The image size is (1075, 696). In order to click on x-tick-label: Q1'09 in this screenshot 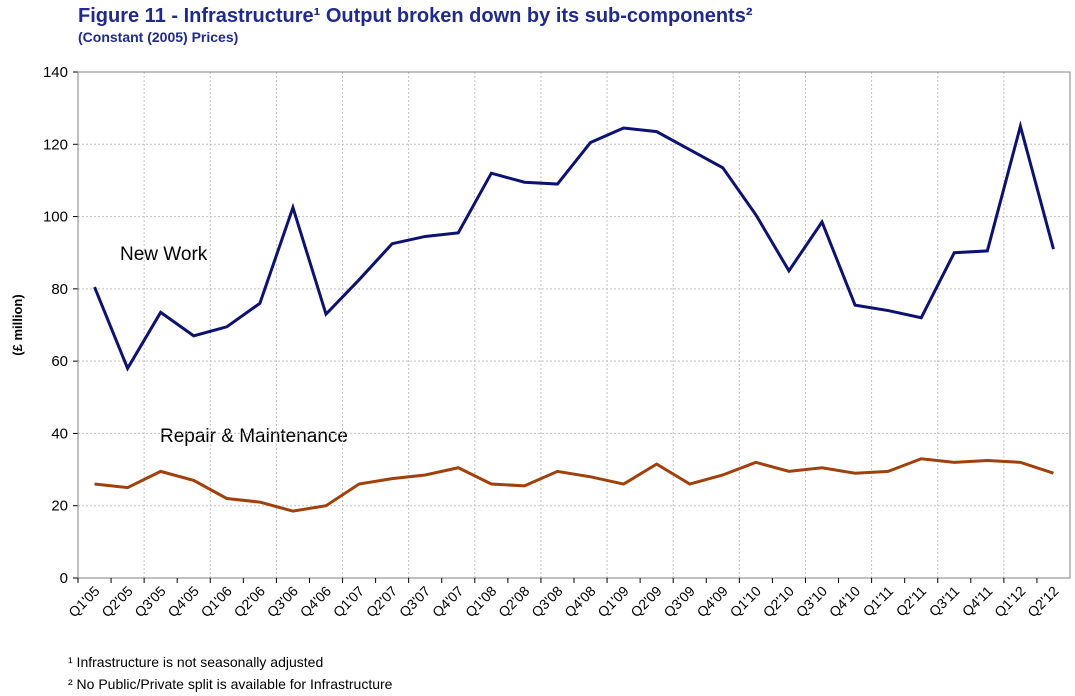, I will do `click(613, 602)`.